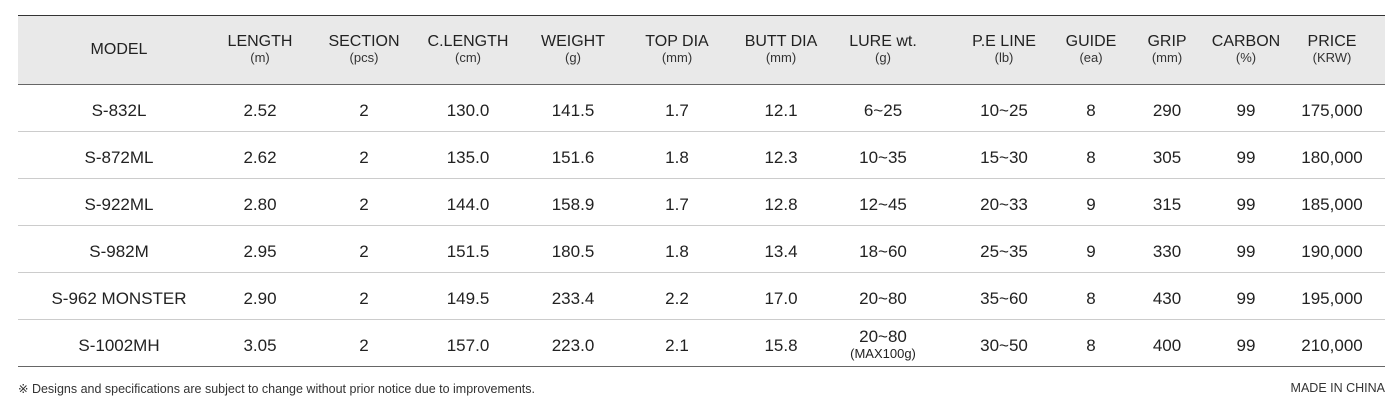 This screenshot has height=411, width=1400. I want to click on cell: 190,000, so click(1332, 251).